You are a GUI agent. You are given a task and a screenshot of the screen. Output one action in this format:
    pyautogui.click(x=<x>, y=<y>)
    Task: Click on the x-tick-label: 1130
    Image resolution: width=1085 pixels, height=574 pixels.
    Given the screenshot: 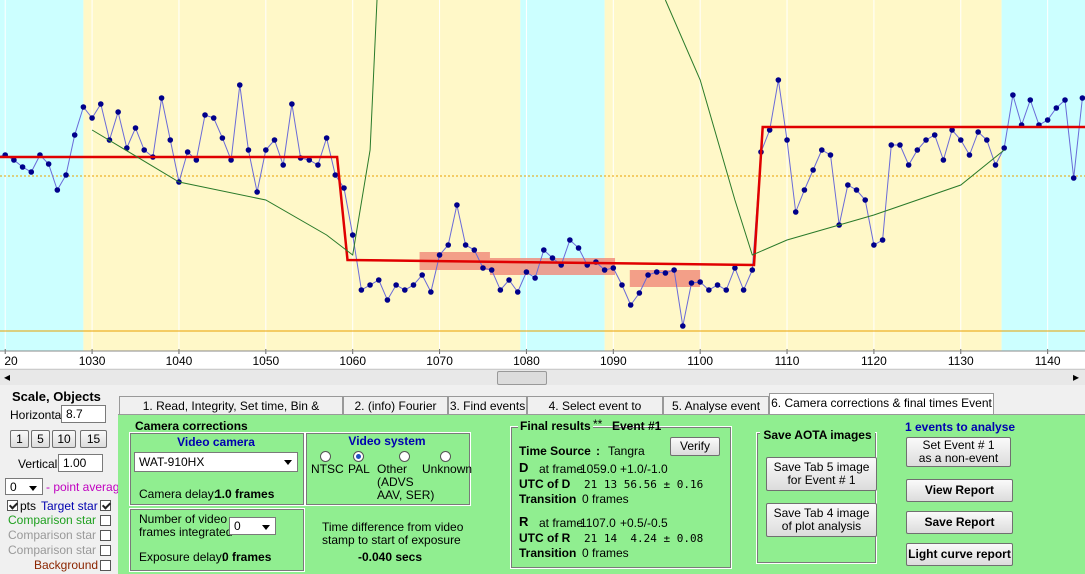 What is the action you would take?
    pyautogui.click(x=961, y=361)
    